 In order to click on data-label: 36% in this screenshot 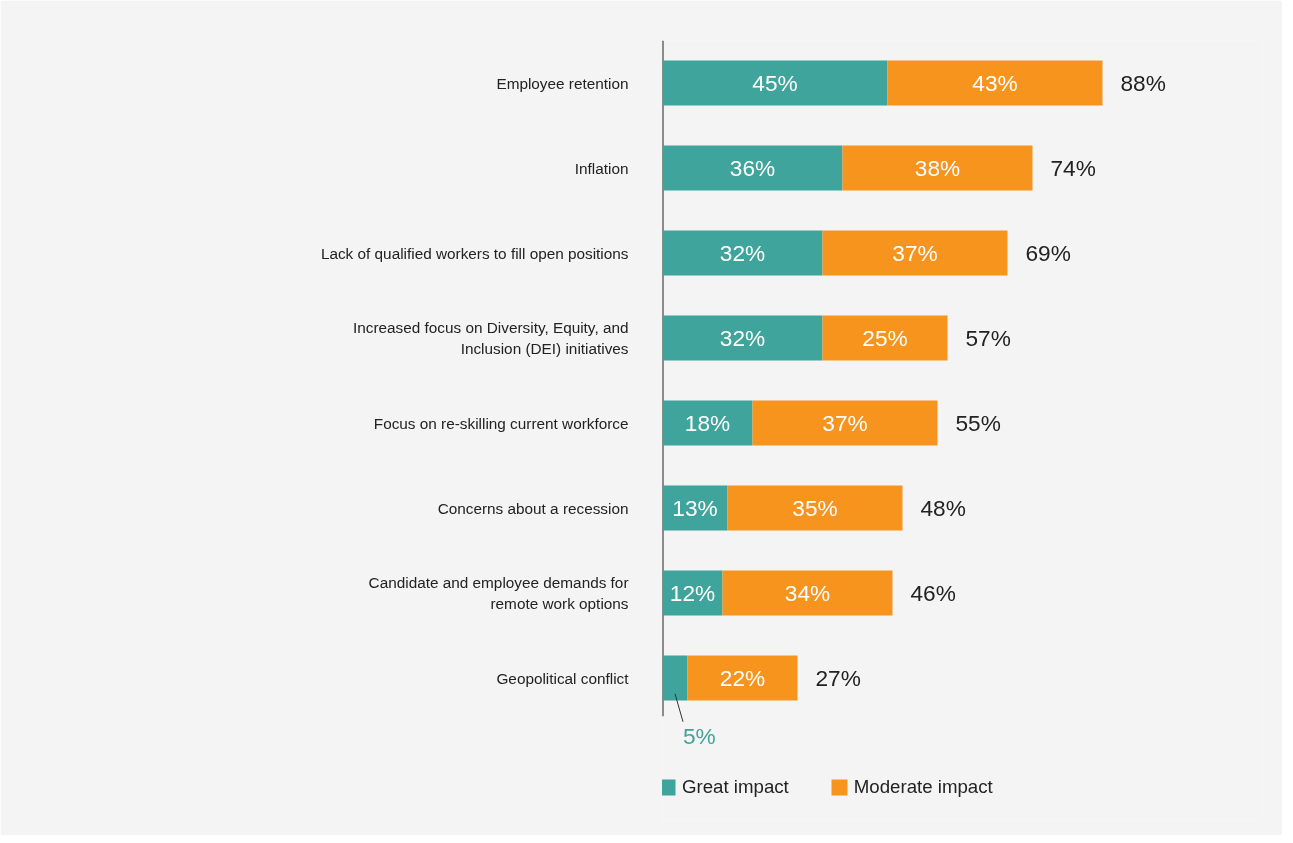, I will do `click(752, 168)`.